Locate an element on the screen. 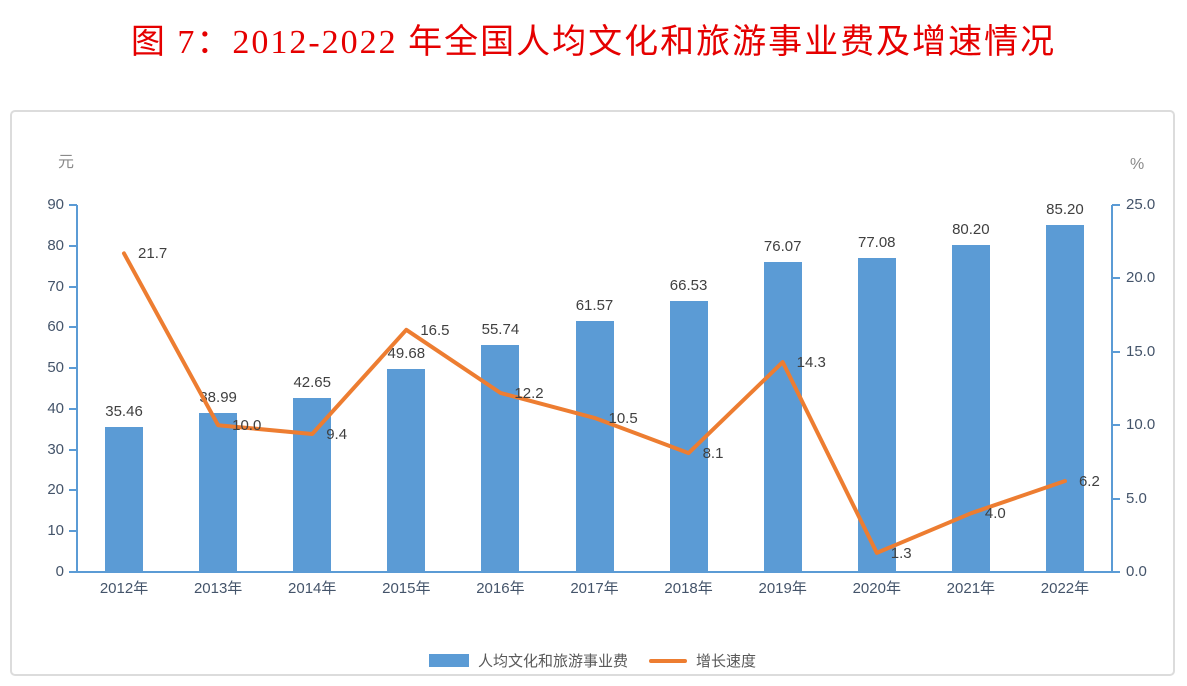  line-value-label: 1.3 is located at coordinates (901, 553).